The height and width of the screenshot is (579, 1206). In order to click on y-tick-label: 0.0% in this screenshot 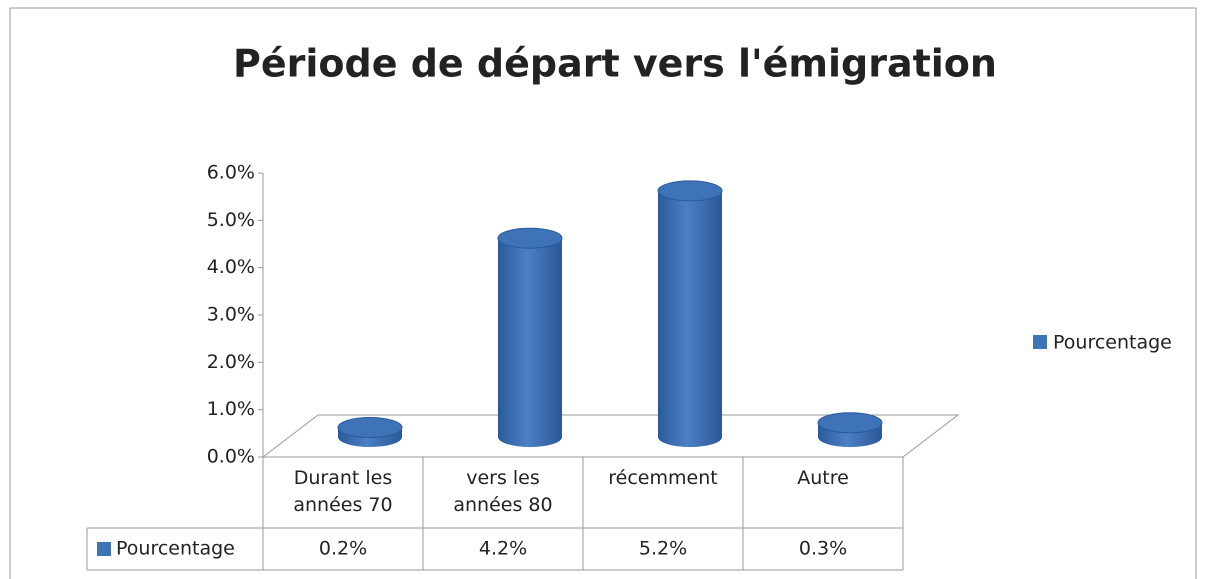, I will do `click(231, 457)`.